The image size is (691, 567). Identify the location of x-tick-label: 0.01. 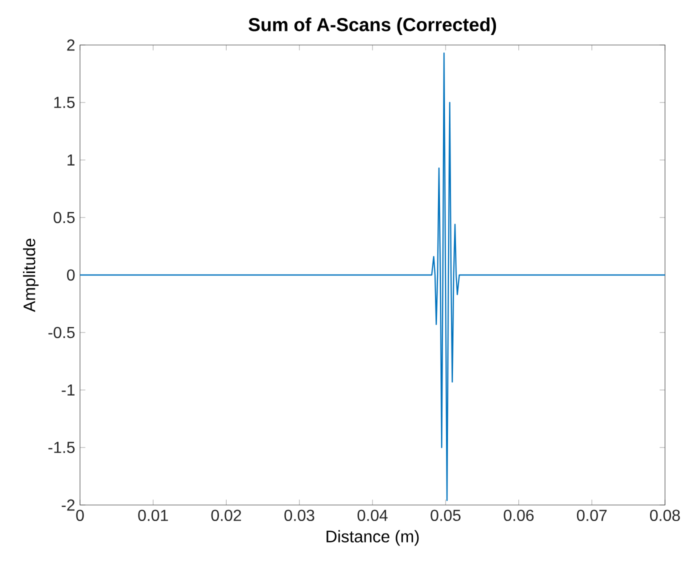
(153, 516).